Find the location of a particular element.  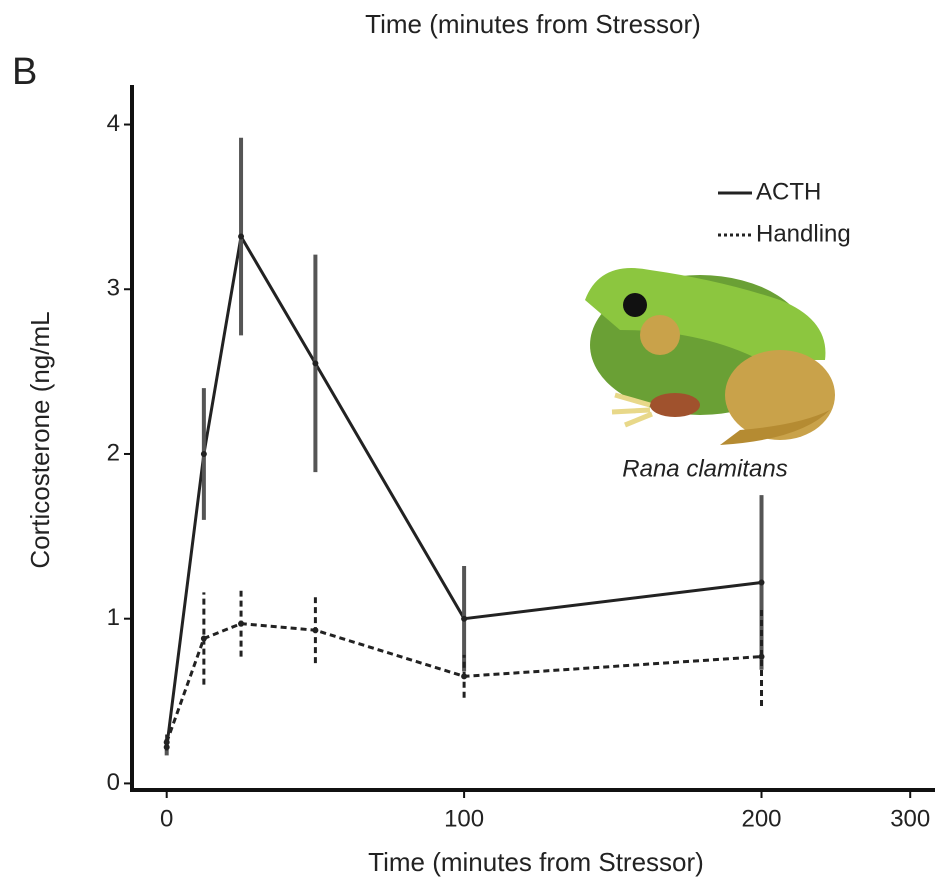

x-axis-label: Time (minutes from Stressor) is located at coordinates (536, 862).